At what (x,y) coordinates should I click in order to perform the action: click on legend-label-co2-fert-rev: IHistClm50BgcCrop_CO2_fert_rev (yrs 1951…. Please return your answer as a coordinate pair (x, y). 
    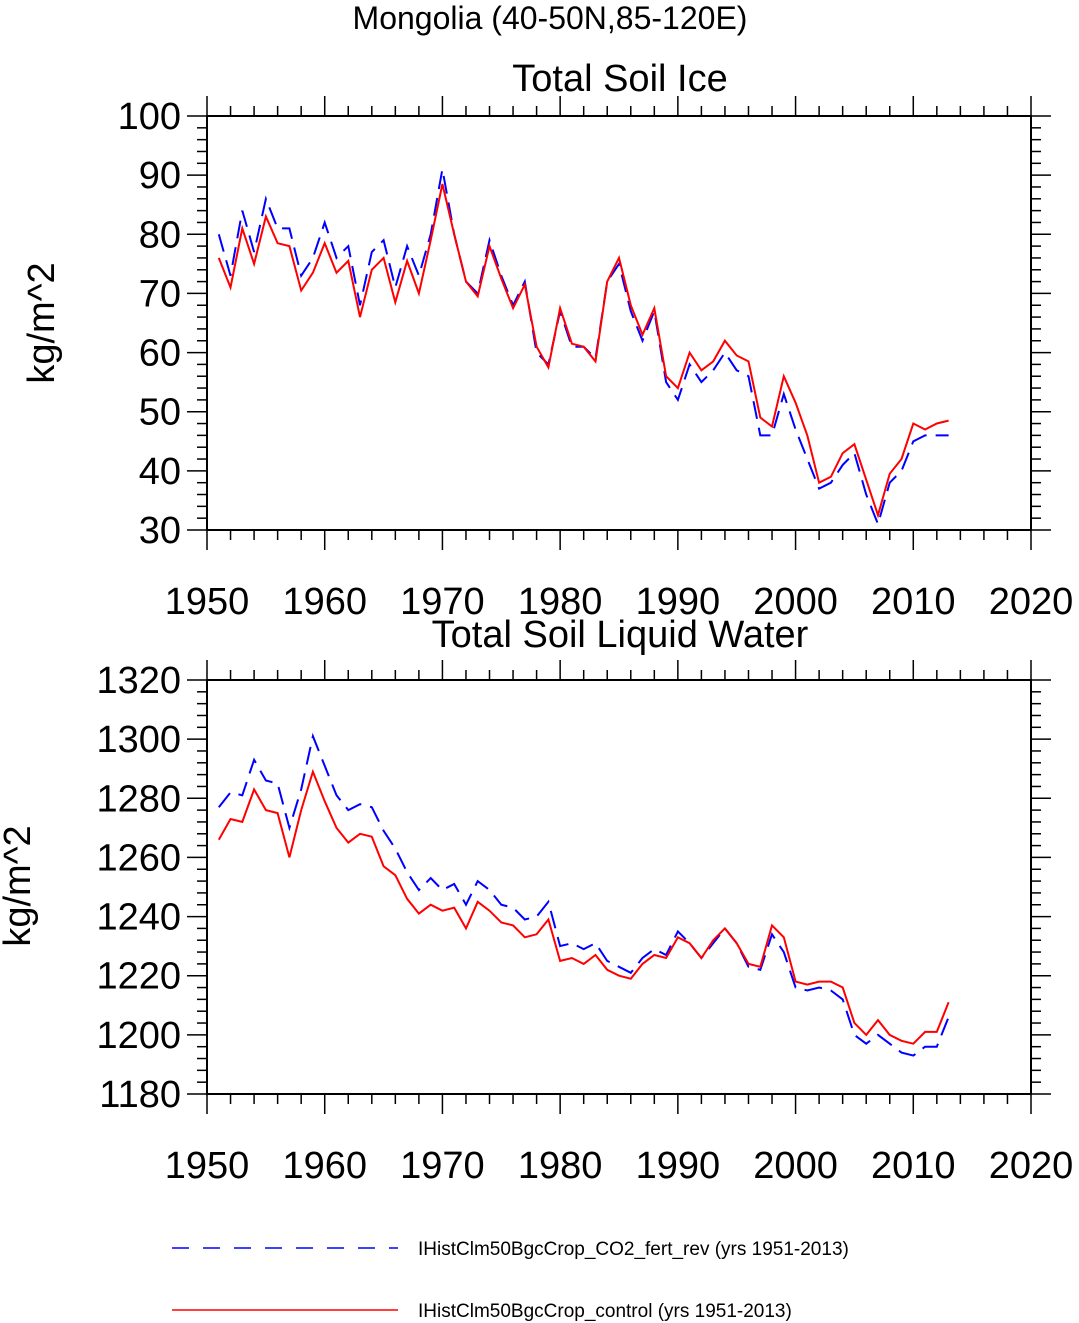
    Looking at the image, I should click on (633, 1249).